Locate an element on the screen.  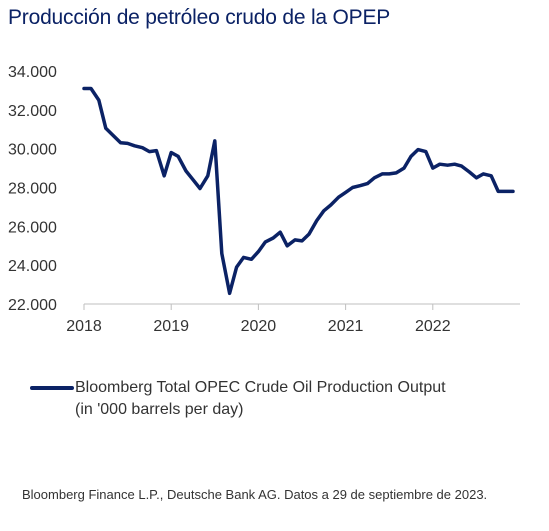
y-tick-label: 28.000 is located at coordinates (32, 189).